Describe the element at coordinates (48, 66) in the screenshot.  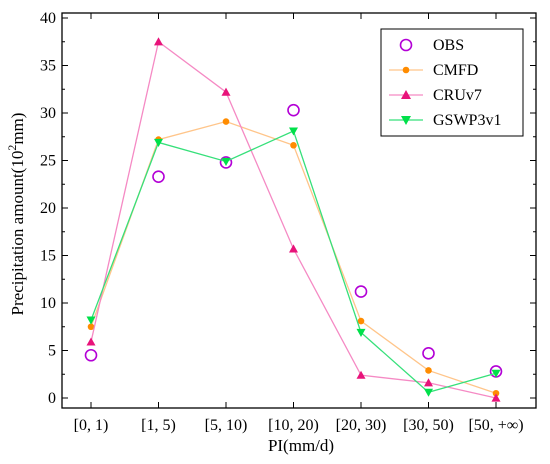
I see `y-tick-label: 35` at that location.